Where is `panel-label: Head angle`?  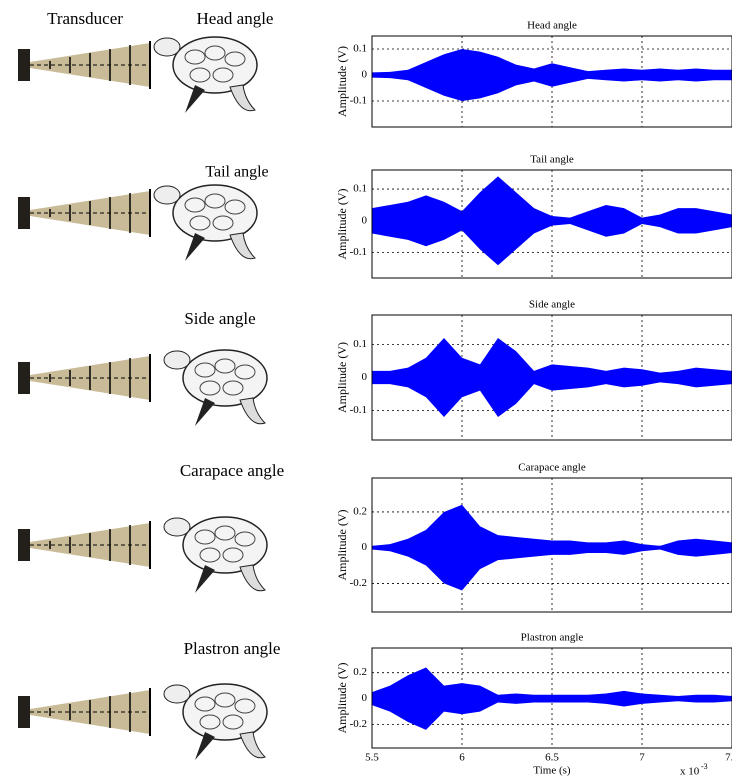
panel-label: Head angle is located at coordinates (235, 18).